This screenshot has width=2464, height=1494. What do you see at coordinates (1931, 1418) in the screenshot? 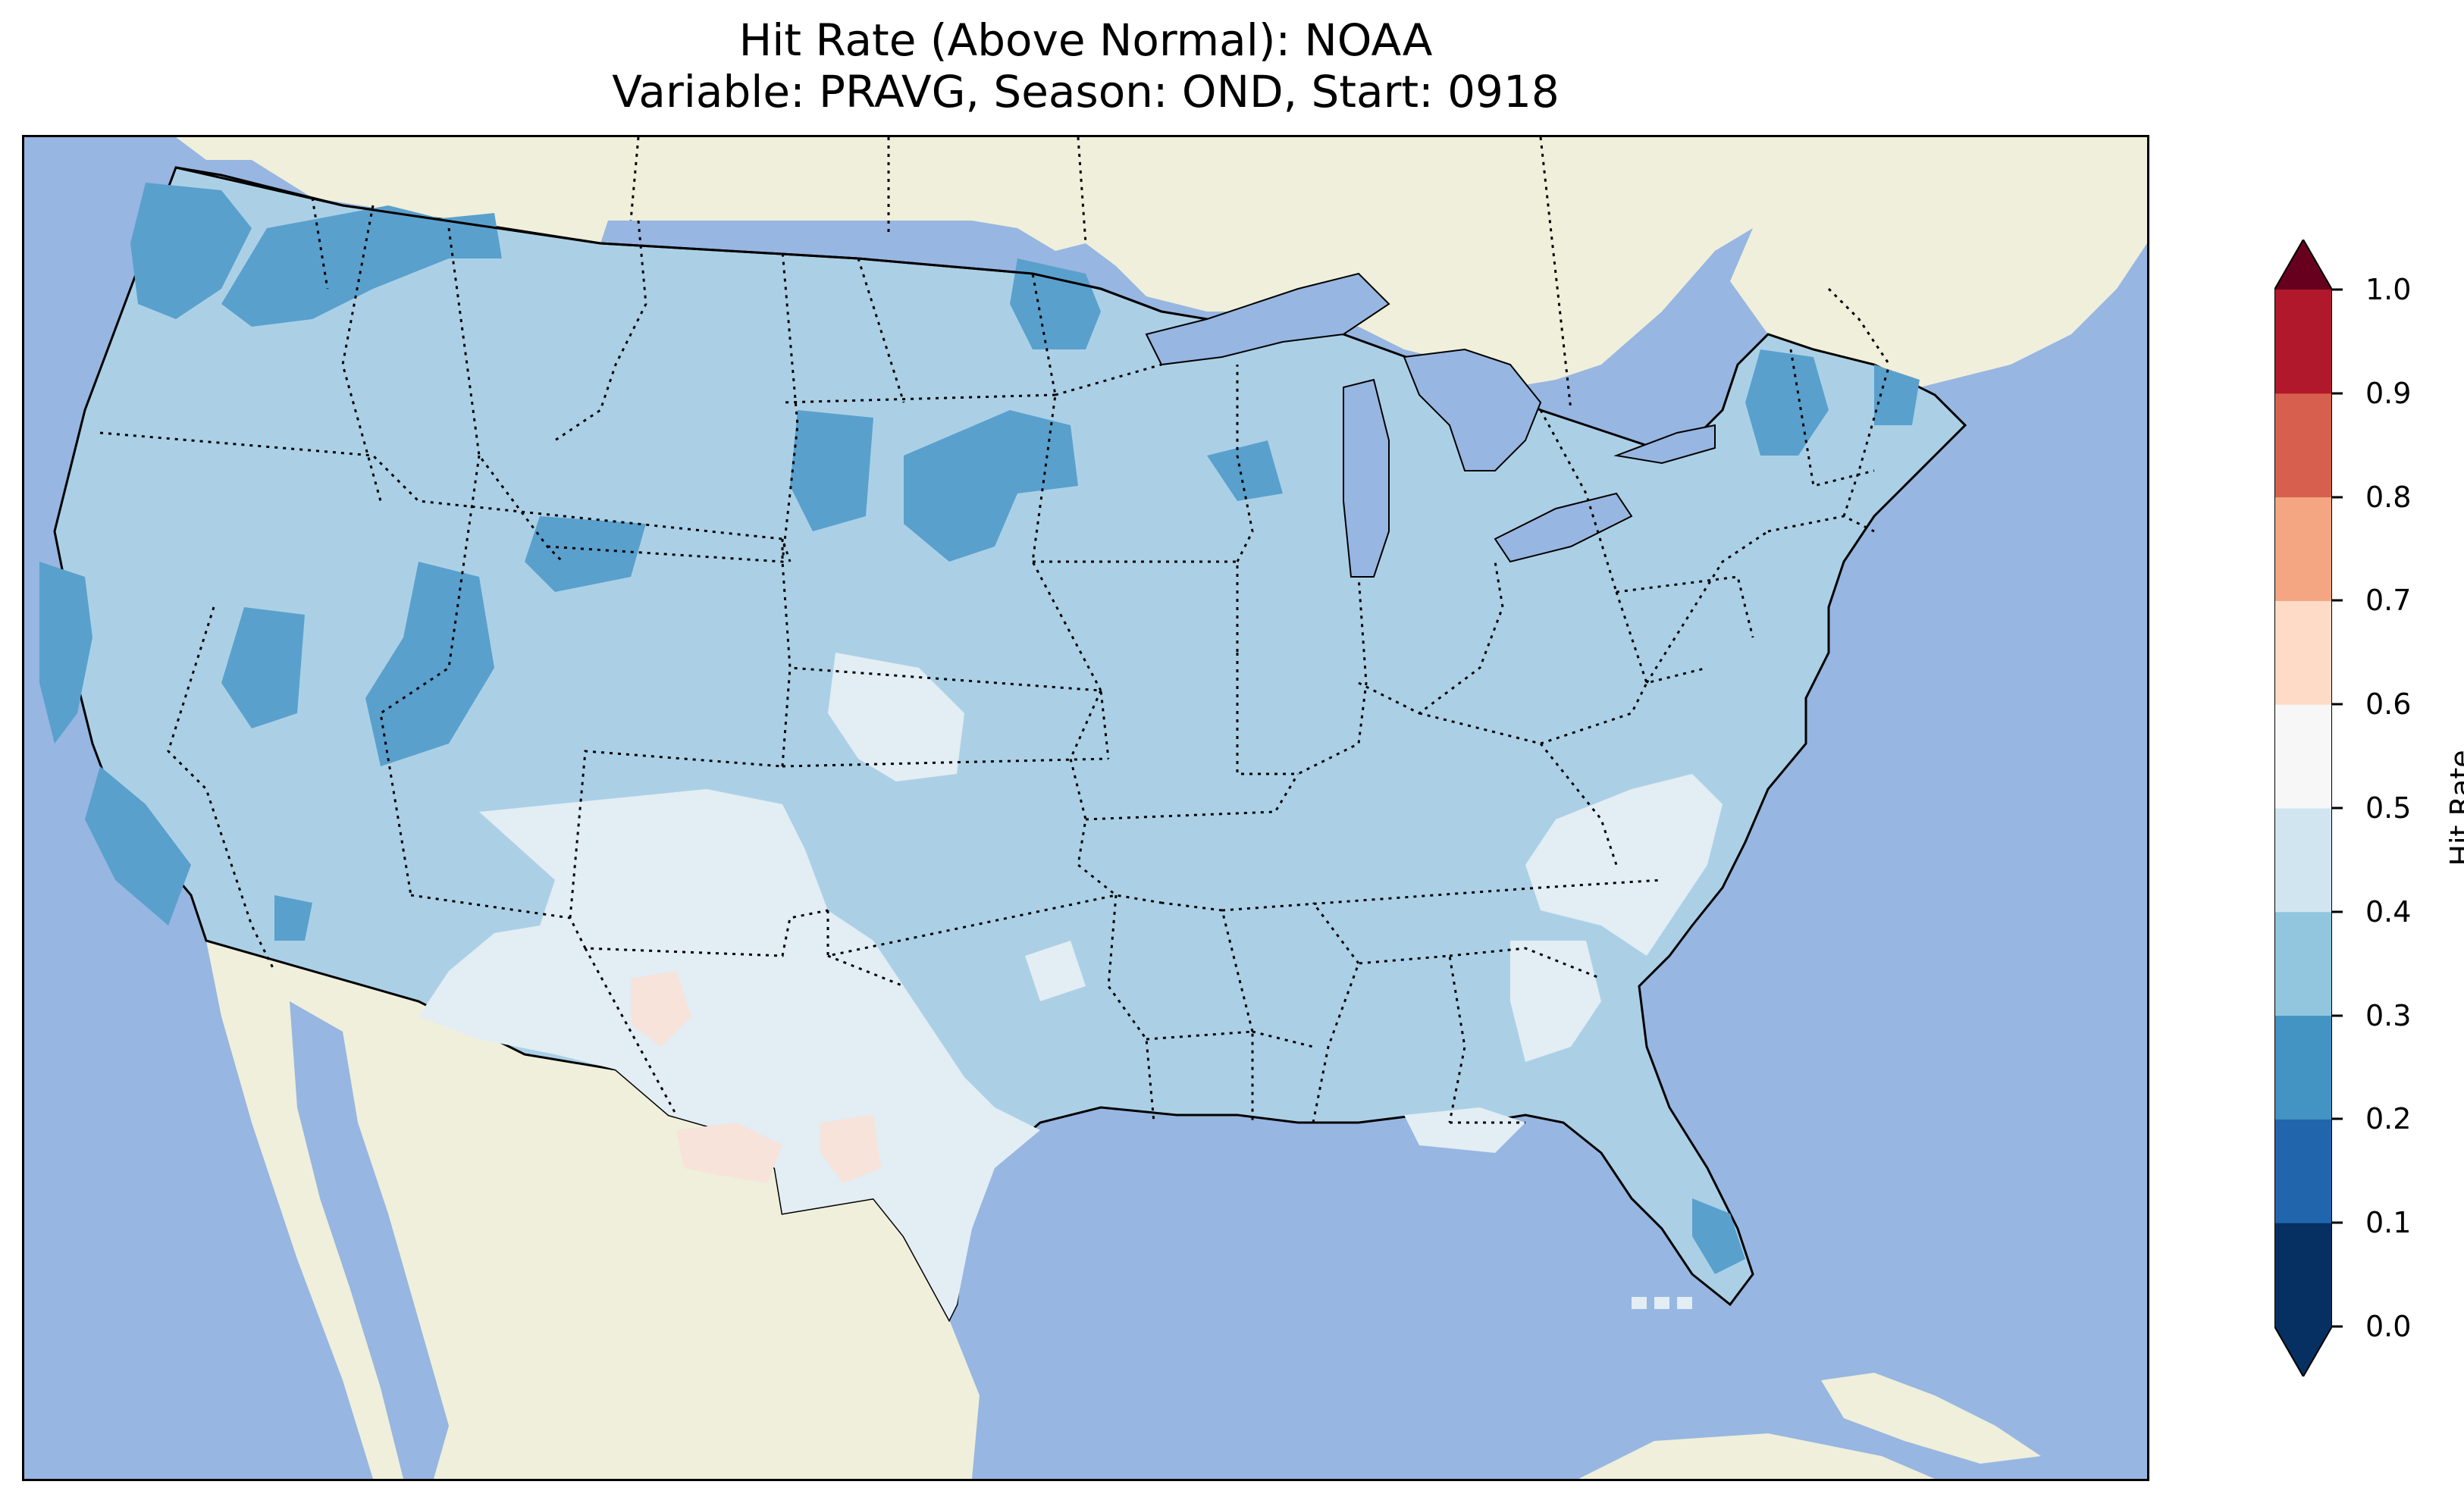
I see `cuba-land` at bounding box center [1931, 1418].